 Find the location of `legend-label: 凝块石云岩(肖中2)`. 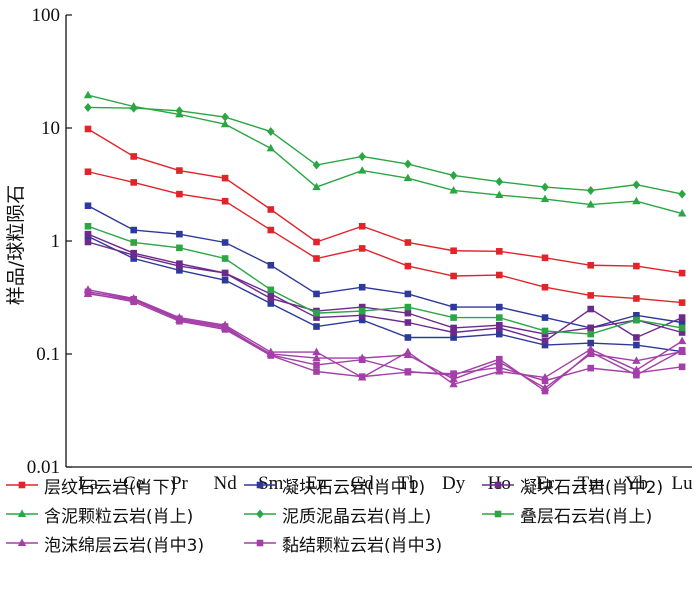

legend-label: 凝块石云岩(肖中2) is located at coordinates (592, 487).